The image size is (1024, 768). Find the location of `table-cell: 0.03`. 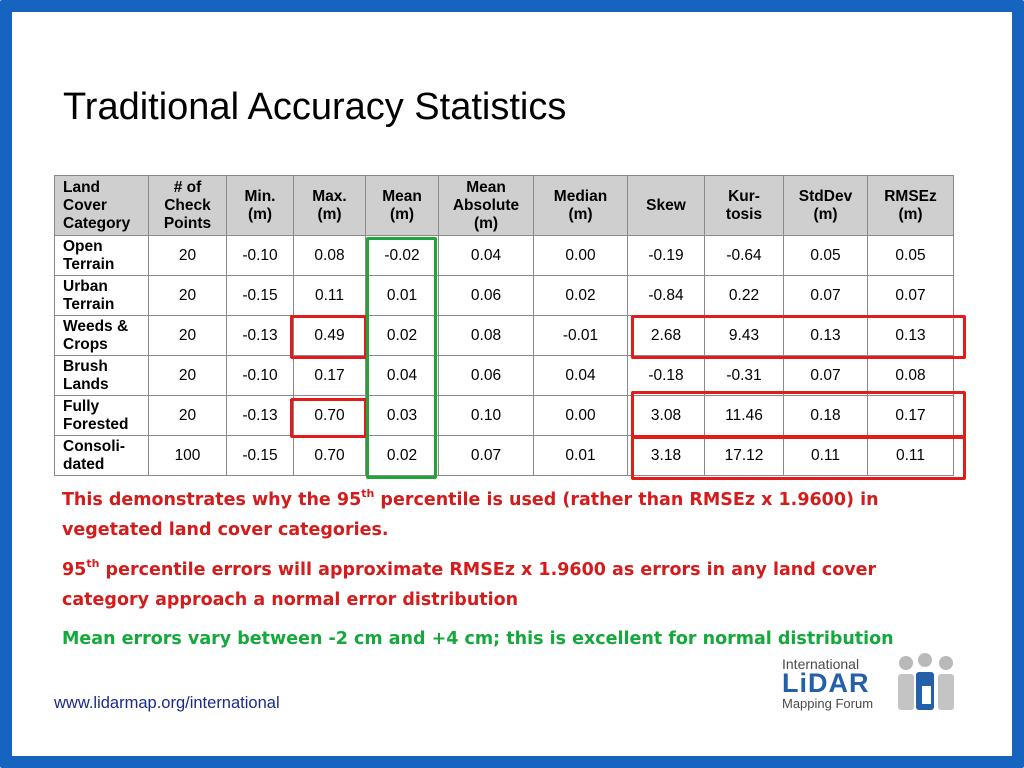

table-cell: 0.03 is located at coordinates (402, 415).